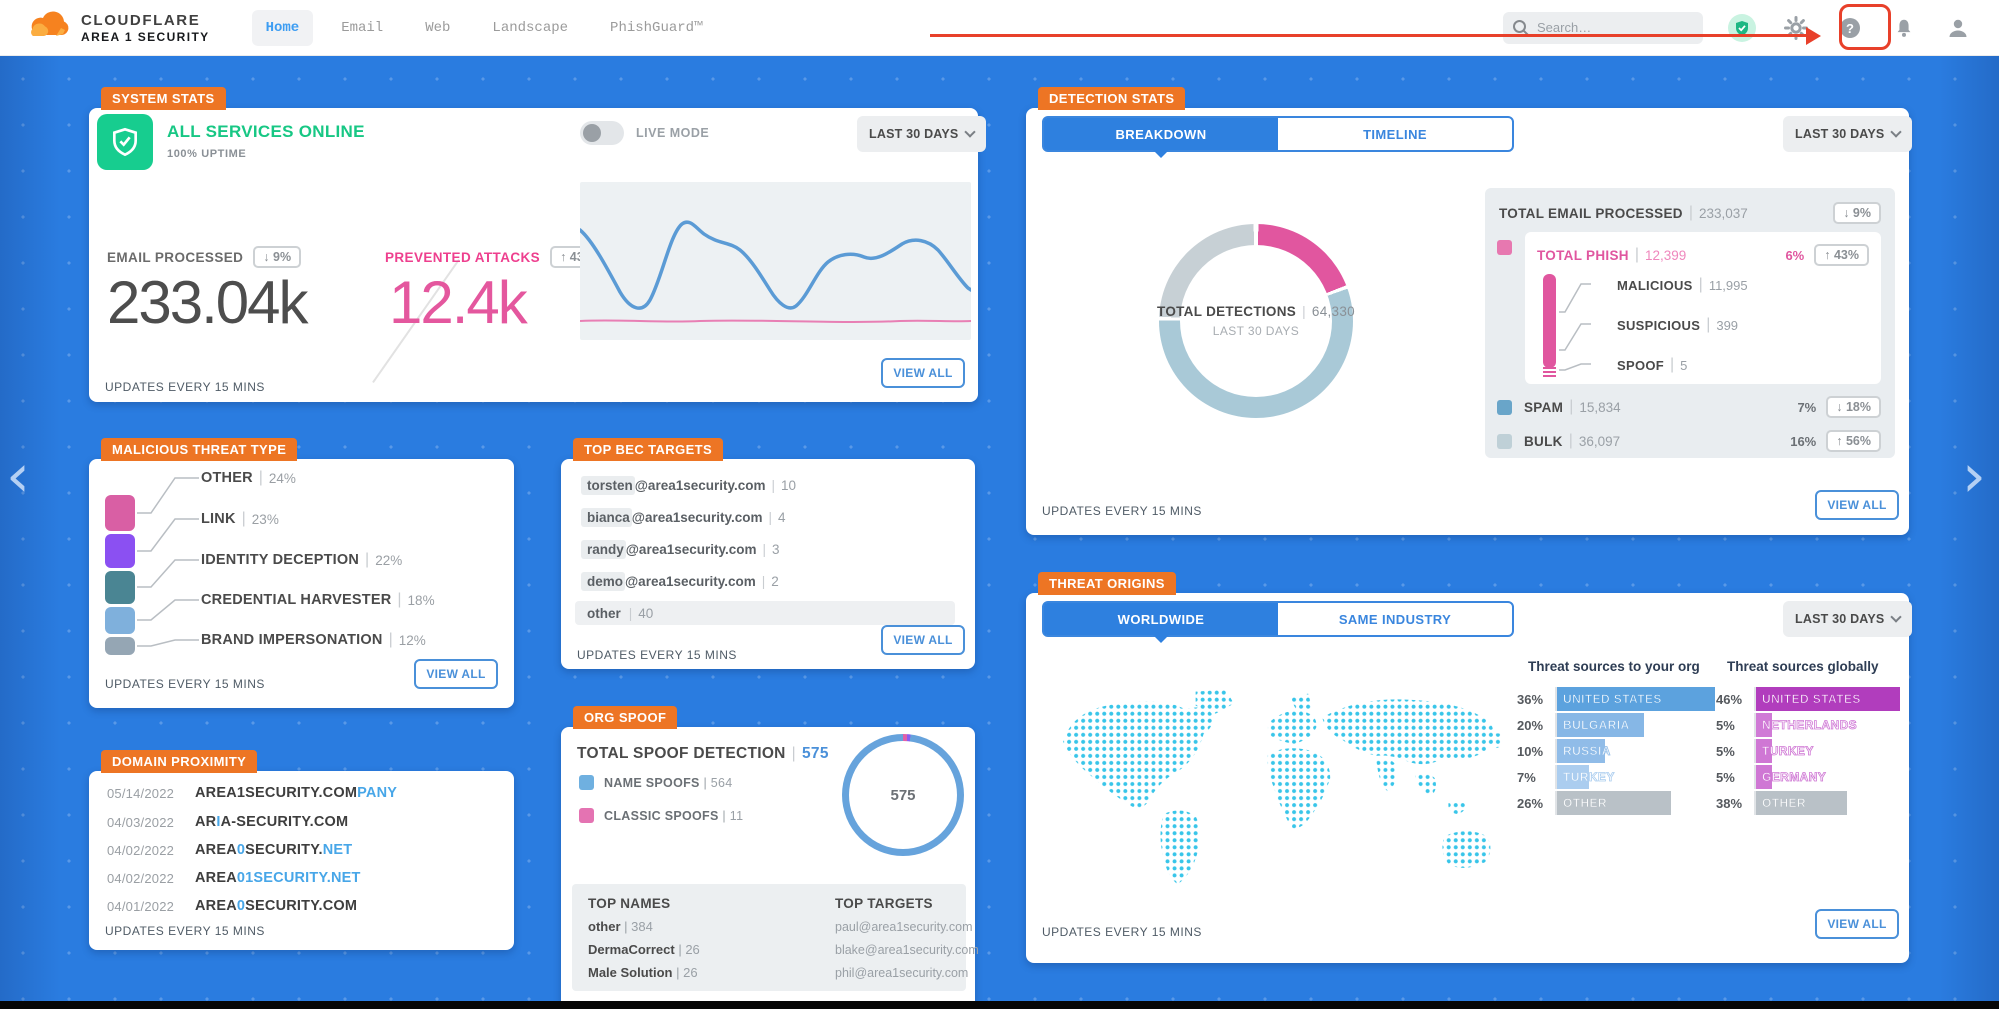 This screenshot has height=1009, width=1999. I want to click on org-bar-row: 10% RUSSIA, so click(1564, 751).